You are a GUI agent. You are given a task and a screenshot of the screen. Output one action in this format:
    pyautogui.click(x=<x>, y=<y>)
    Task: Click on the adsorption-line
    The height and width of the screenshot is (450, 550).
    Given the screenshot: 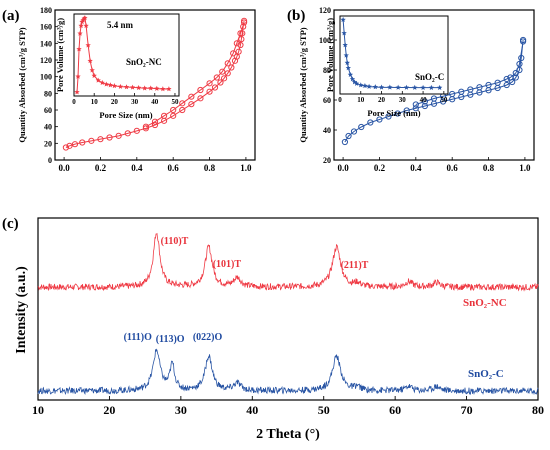 What is the action you would take?
    pyautogui.click(x=155, y=84)
    